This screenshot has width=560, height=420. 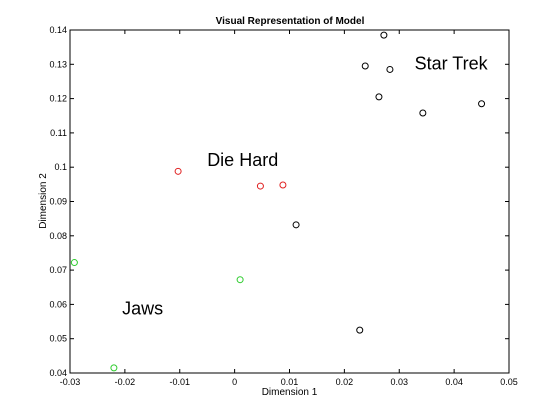 What do you see at coordinates (43, 201) in the screenshot?
I see `y-axis-title: Dimension 2` at bounding box center [43, 201].